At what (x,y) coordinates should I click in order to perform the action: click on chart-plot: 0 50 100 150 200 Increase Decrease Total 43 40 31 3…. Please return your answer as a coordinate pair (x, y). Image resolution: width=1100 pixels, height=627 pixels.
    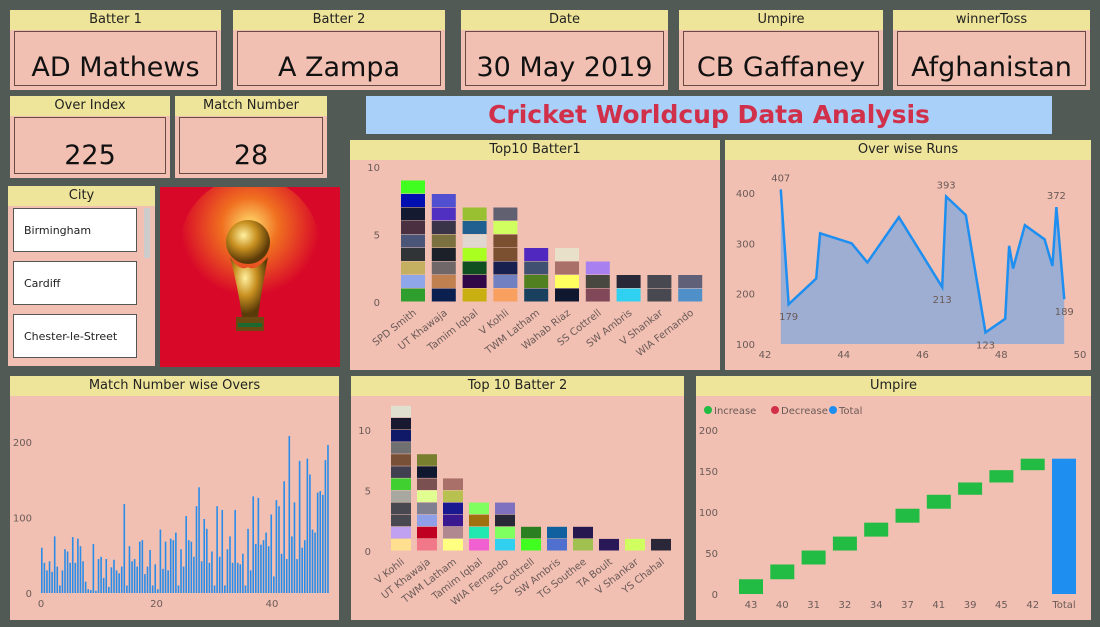
    Looking at the image, I should click on (887, 508).